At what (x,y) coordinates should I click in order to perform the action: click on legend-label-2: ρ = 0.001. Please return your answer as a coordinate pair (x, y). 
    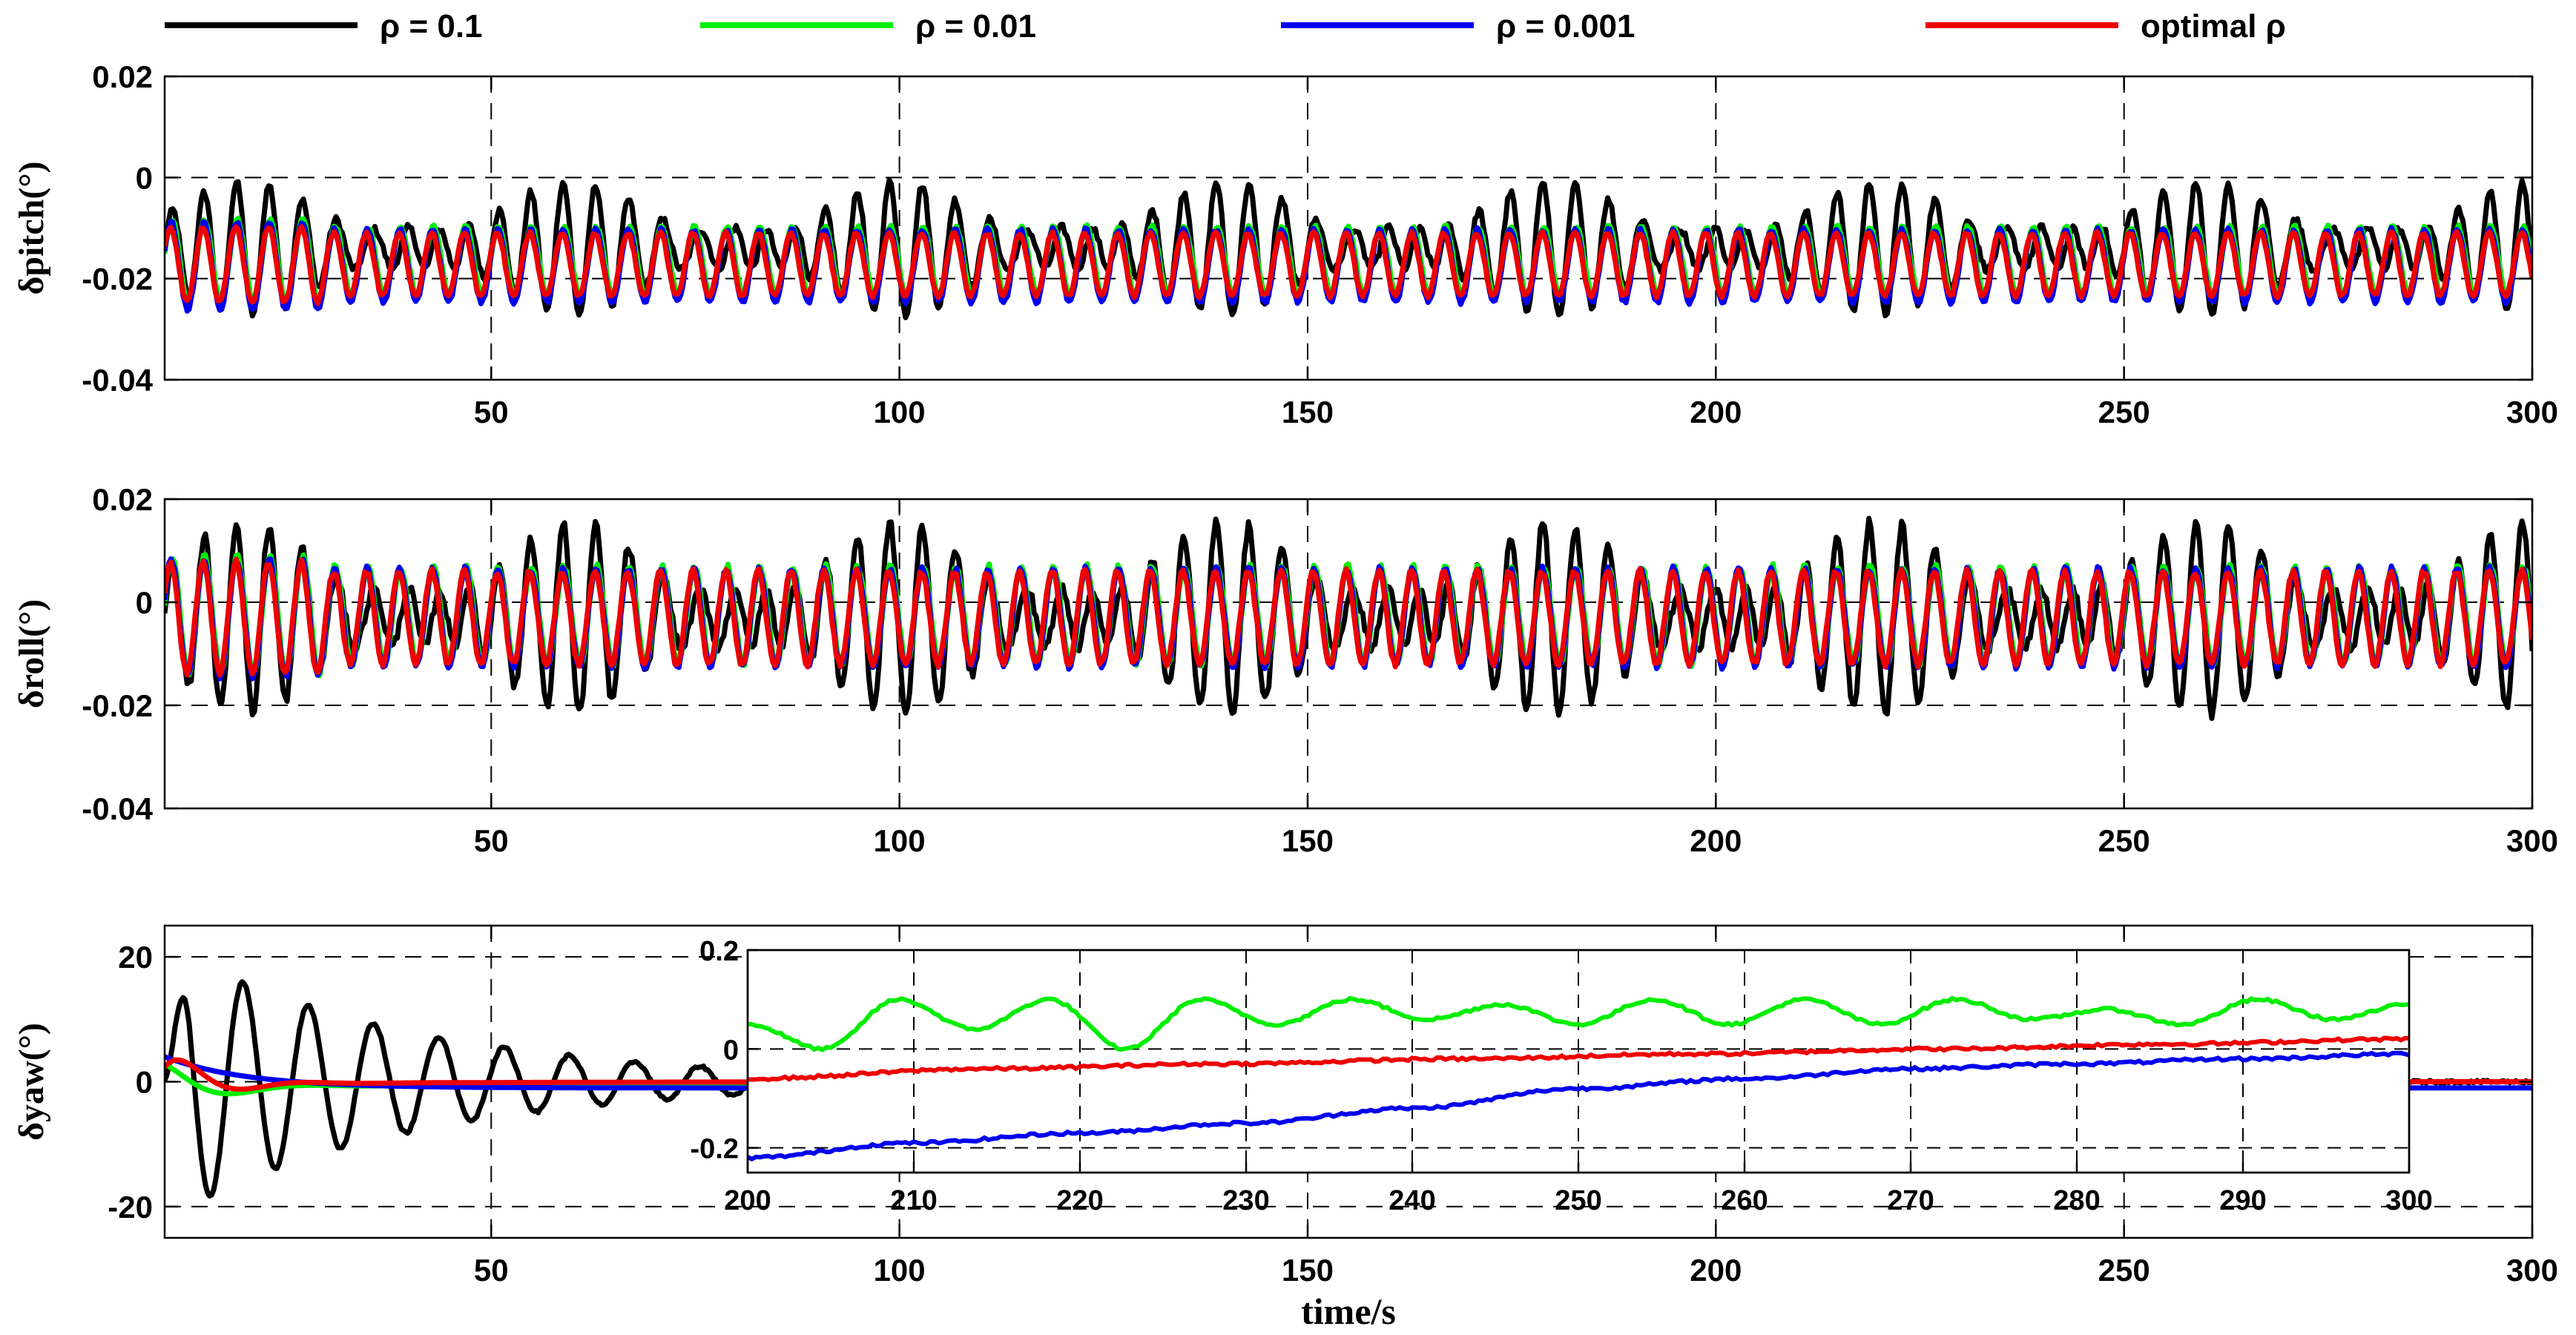
    Looking at the image, I should click on (1565, 26).